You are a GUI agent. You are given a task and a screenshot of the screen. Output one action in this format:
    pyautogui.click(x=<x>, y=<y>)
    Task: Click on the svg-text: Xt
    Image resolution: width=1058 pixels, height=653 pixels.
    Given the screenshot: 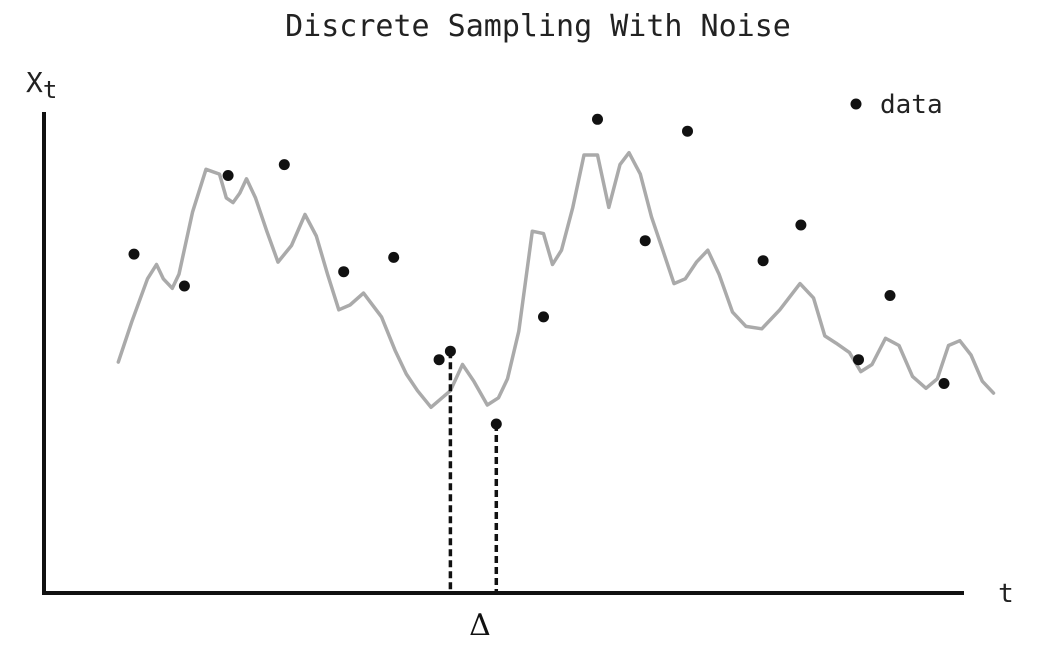 What is the action you would take?
    pyautogui.click(x=41, y=85)
    